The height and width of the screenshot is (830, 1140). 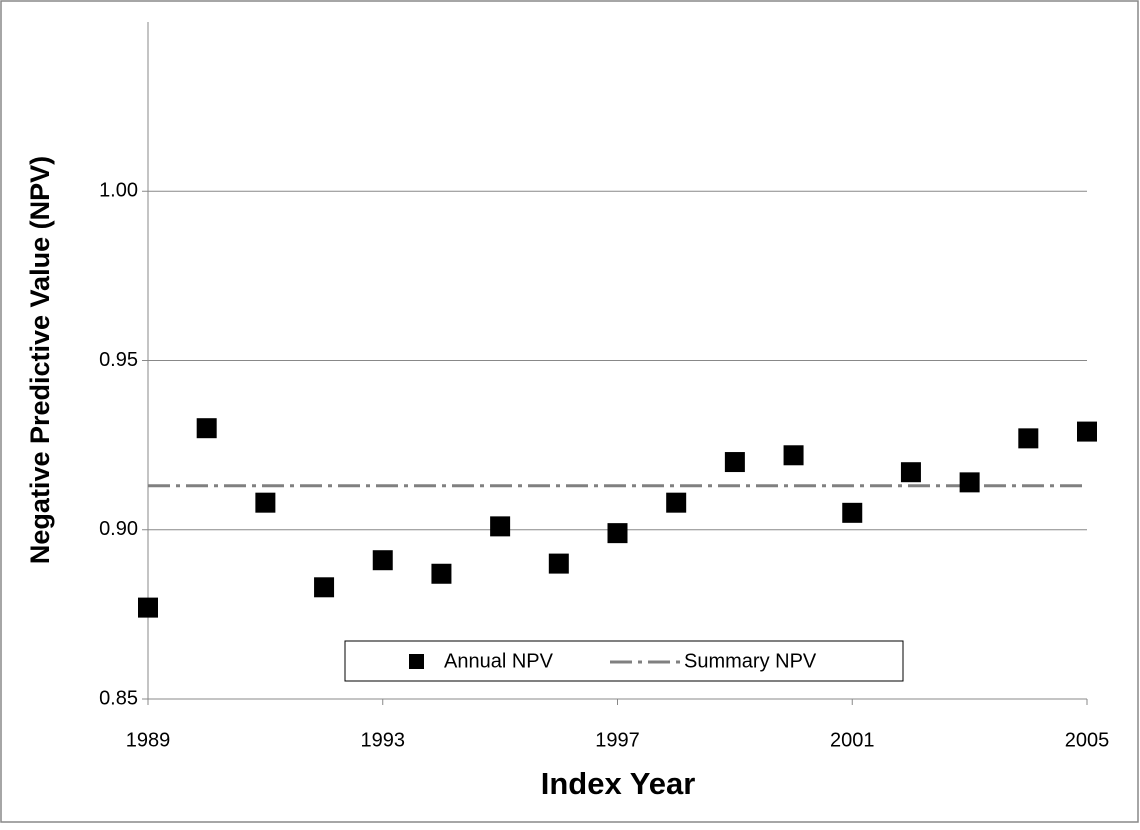 I want to click on y-tick-label: 1.00, so click(x=118, y=191).